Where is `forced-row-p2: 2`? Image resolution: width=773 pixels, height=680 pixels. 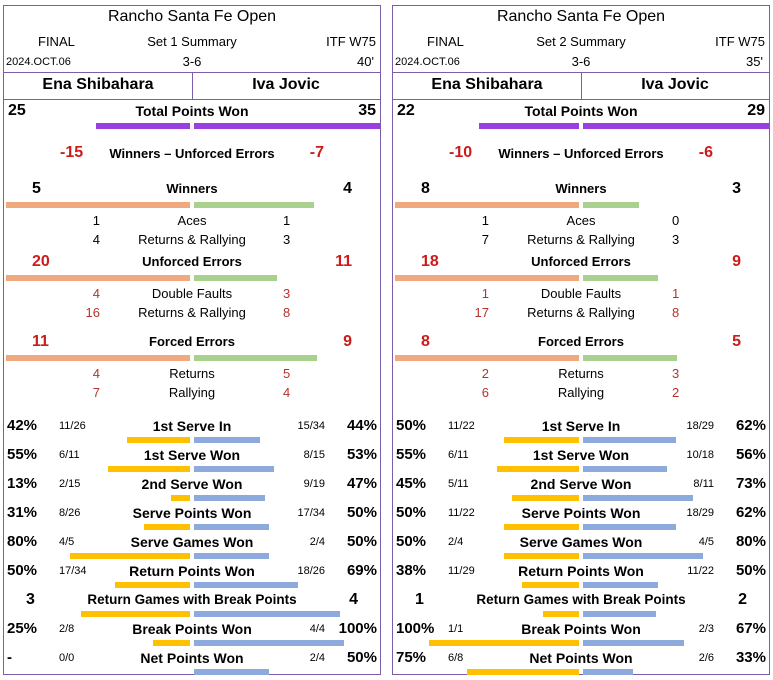 forced-row-p2: 2 is located at coordinates (676, 392).